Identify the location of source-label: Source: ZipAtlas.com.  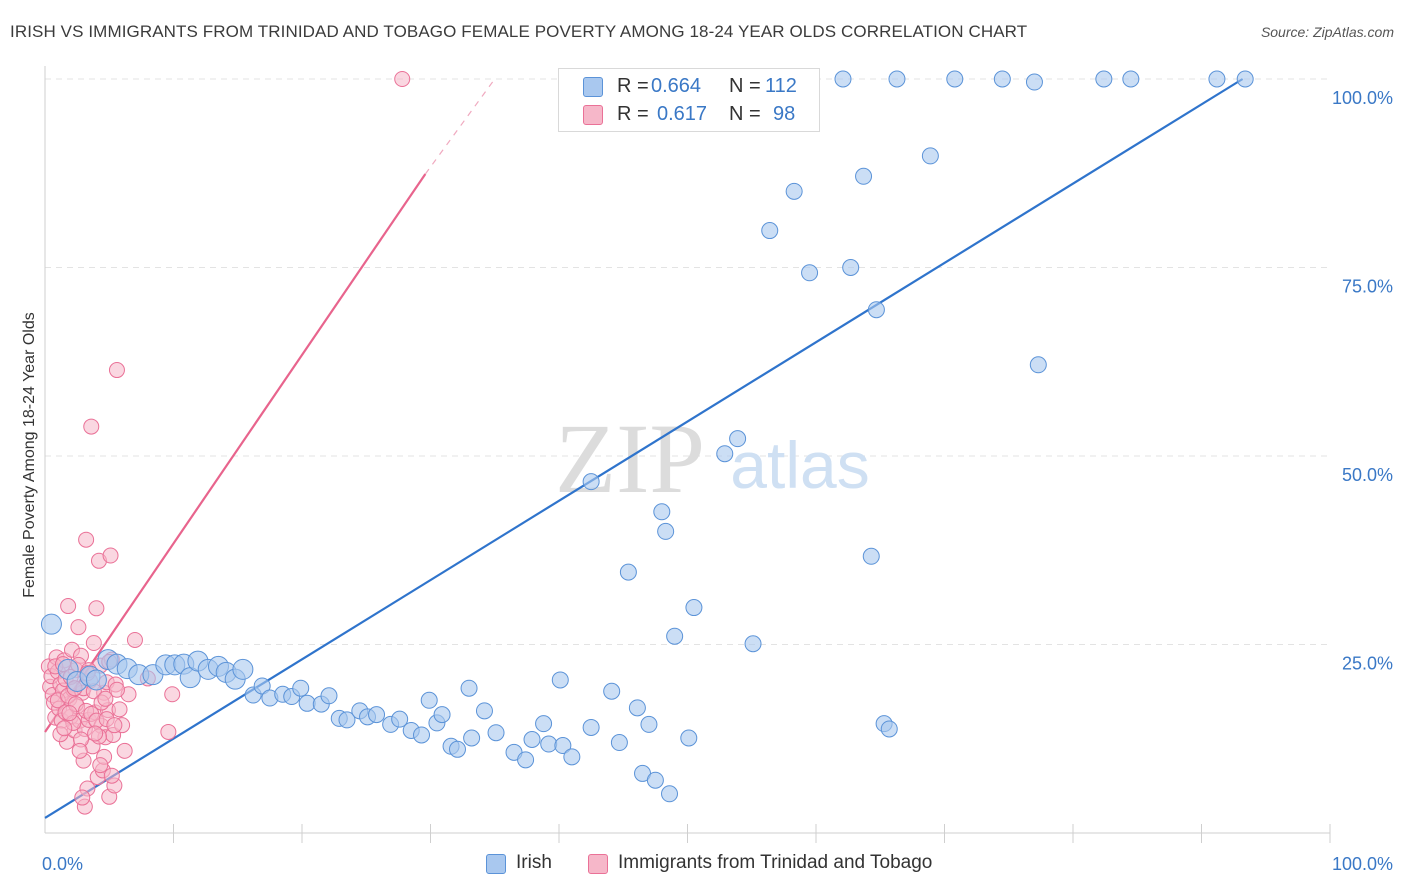
(1327, 32).